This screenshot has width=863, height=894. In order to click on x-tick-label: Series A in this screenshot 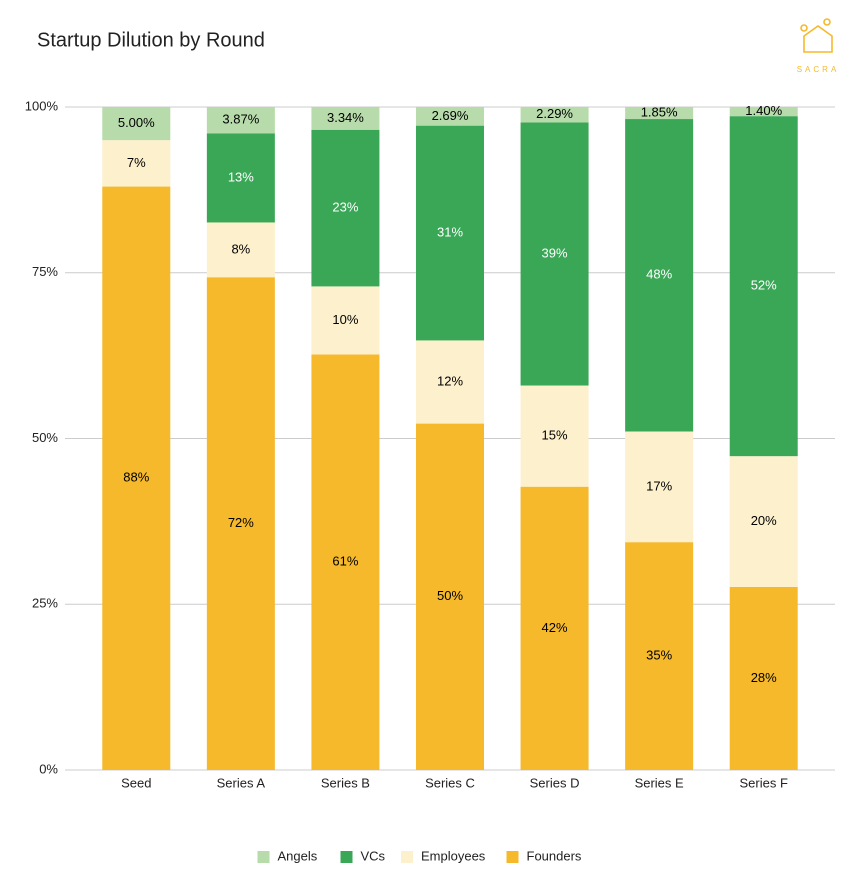, I will do `click(241, 782)`.